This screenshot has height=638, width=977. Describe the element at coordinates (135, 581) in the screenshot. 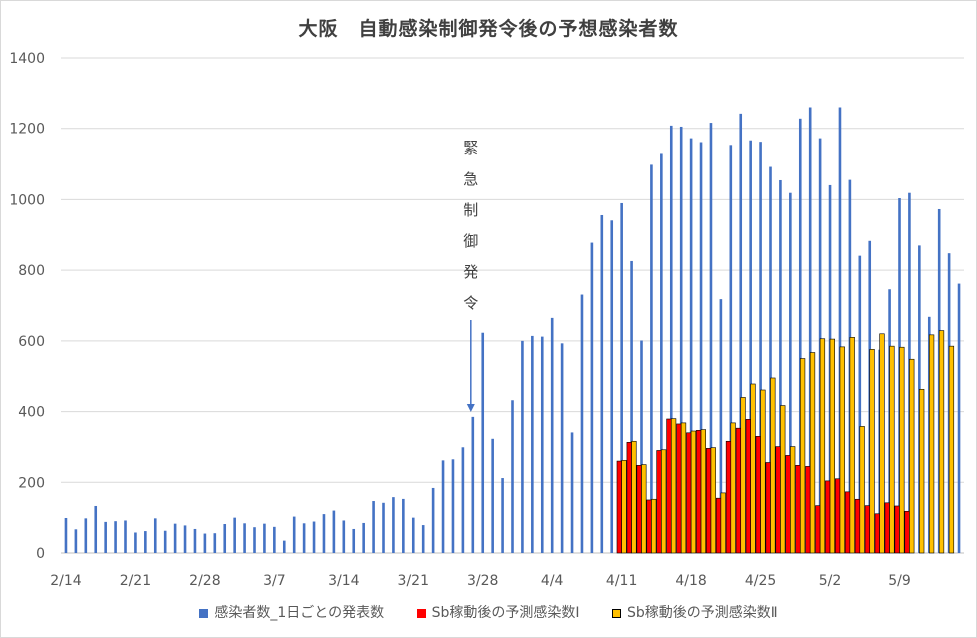

I see `x-tick-label: 2/21` at that location.